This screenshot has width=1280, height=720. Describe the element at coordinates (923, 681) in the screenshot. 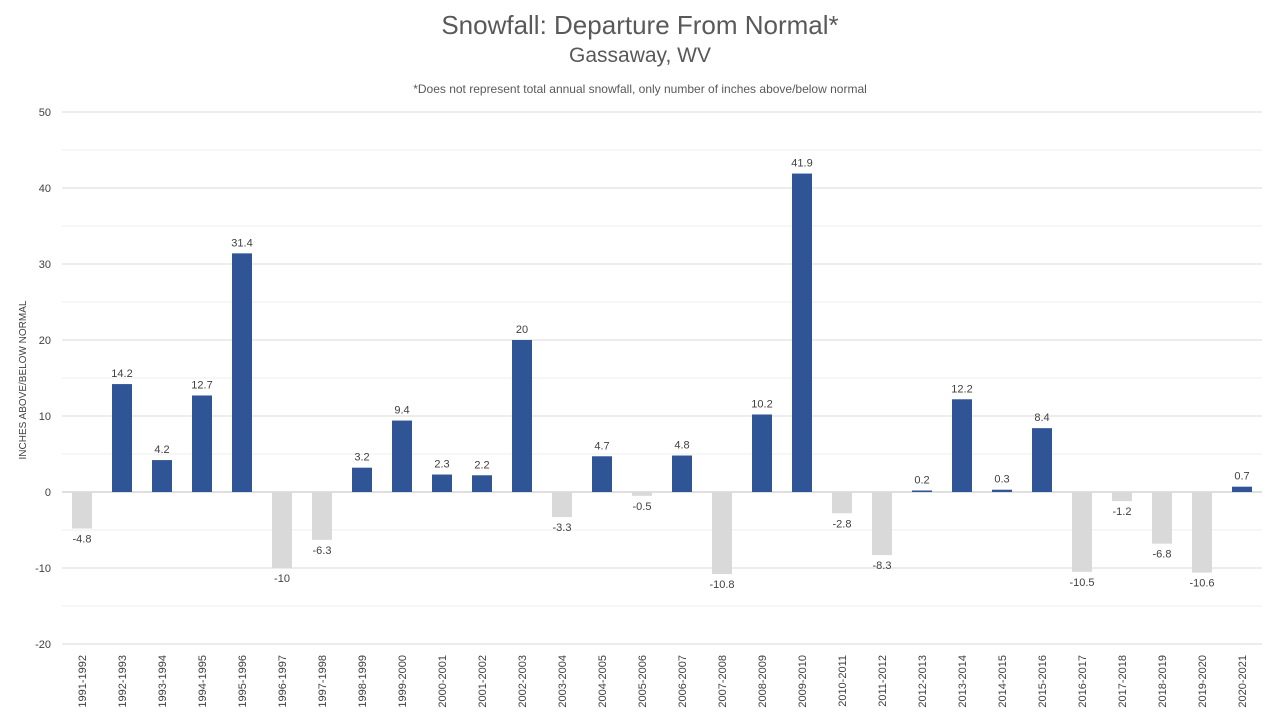

I see `x-tick-label: 2012-2013` at that location.